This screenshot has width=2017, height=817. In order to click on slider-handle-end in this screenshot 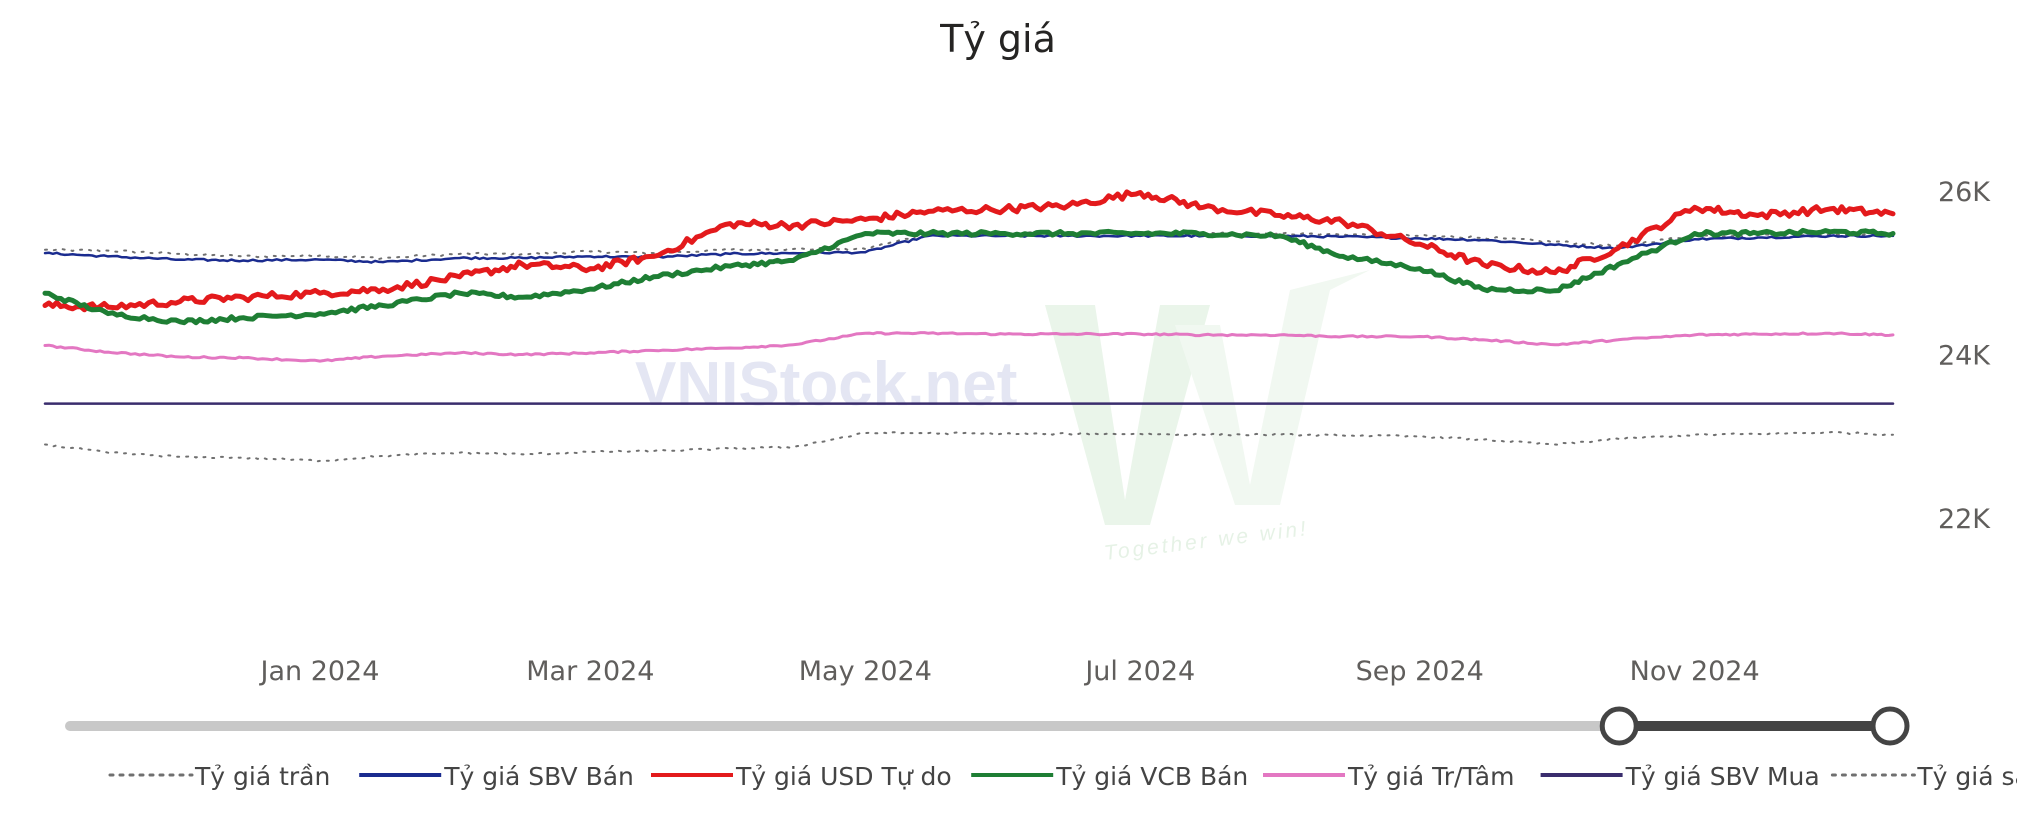, I will do `click(1890, 726)`.